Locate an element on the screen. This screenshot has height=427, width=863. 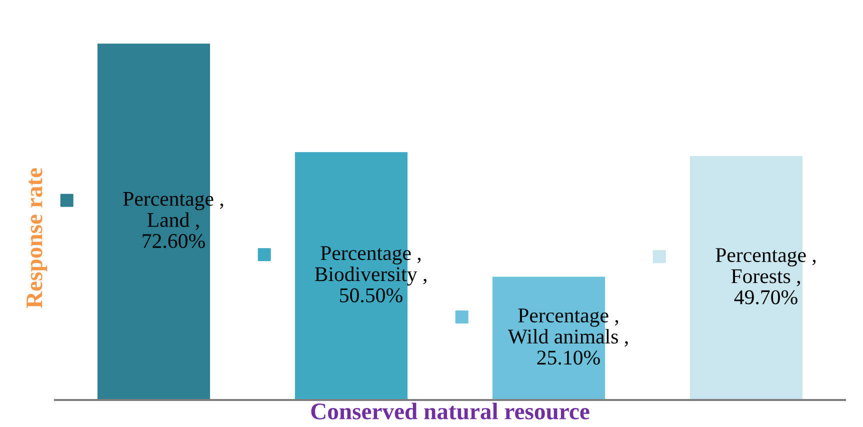
y-axis-title: Response rate is located at coordinates (37, 238).